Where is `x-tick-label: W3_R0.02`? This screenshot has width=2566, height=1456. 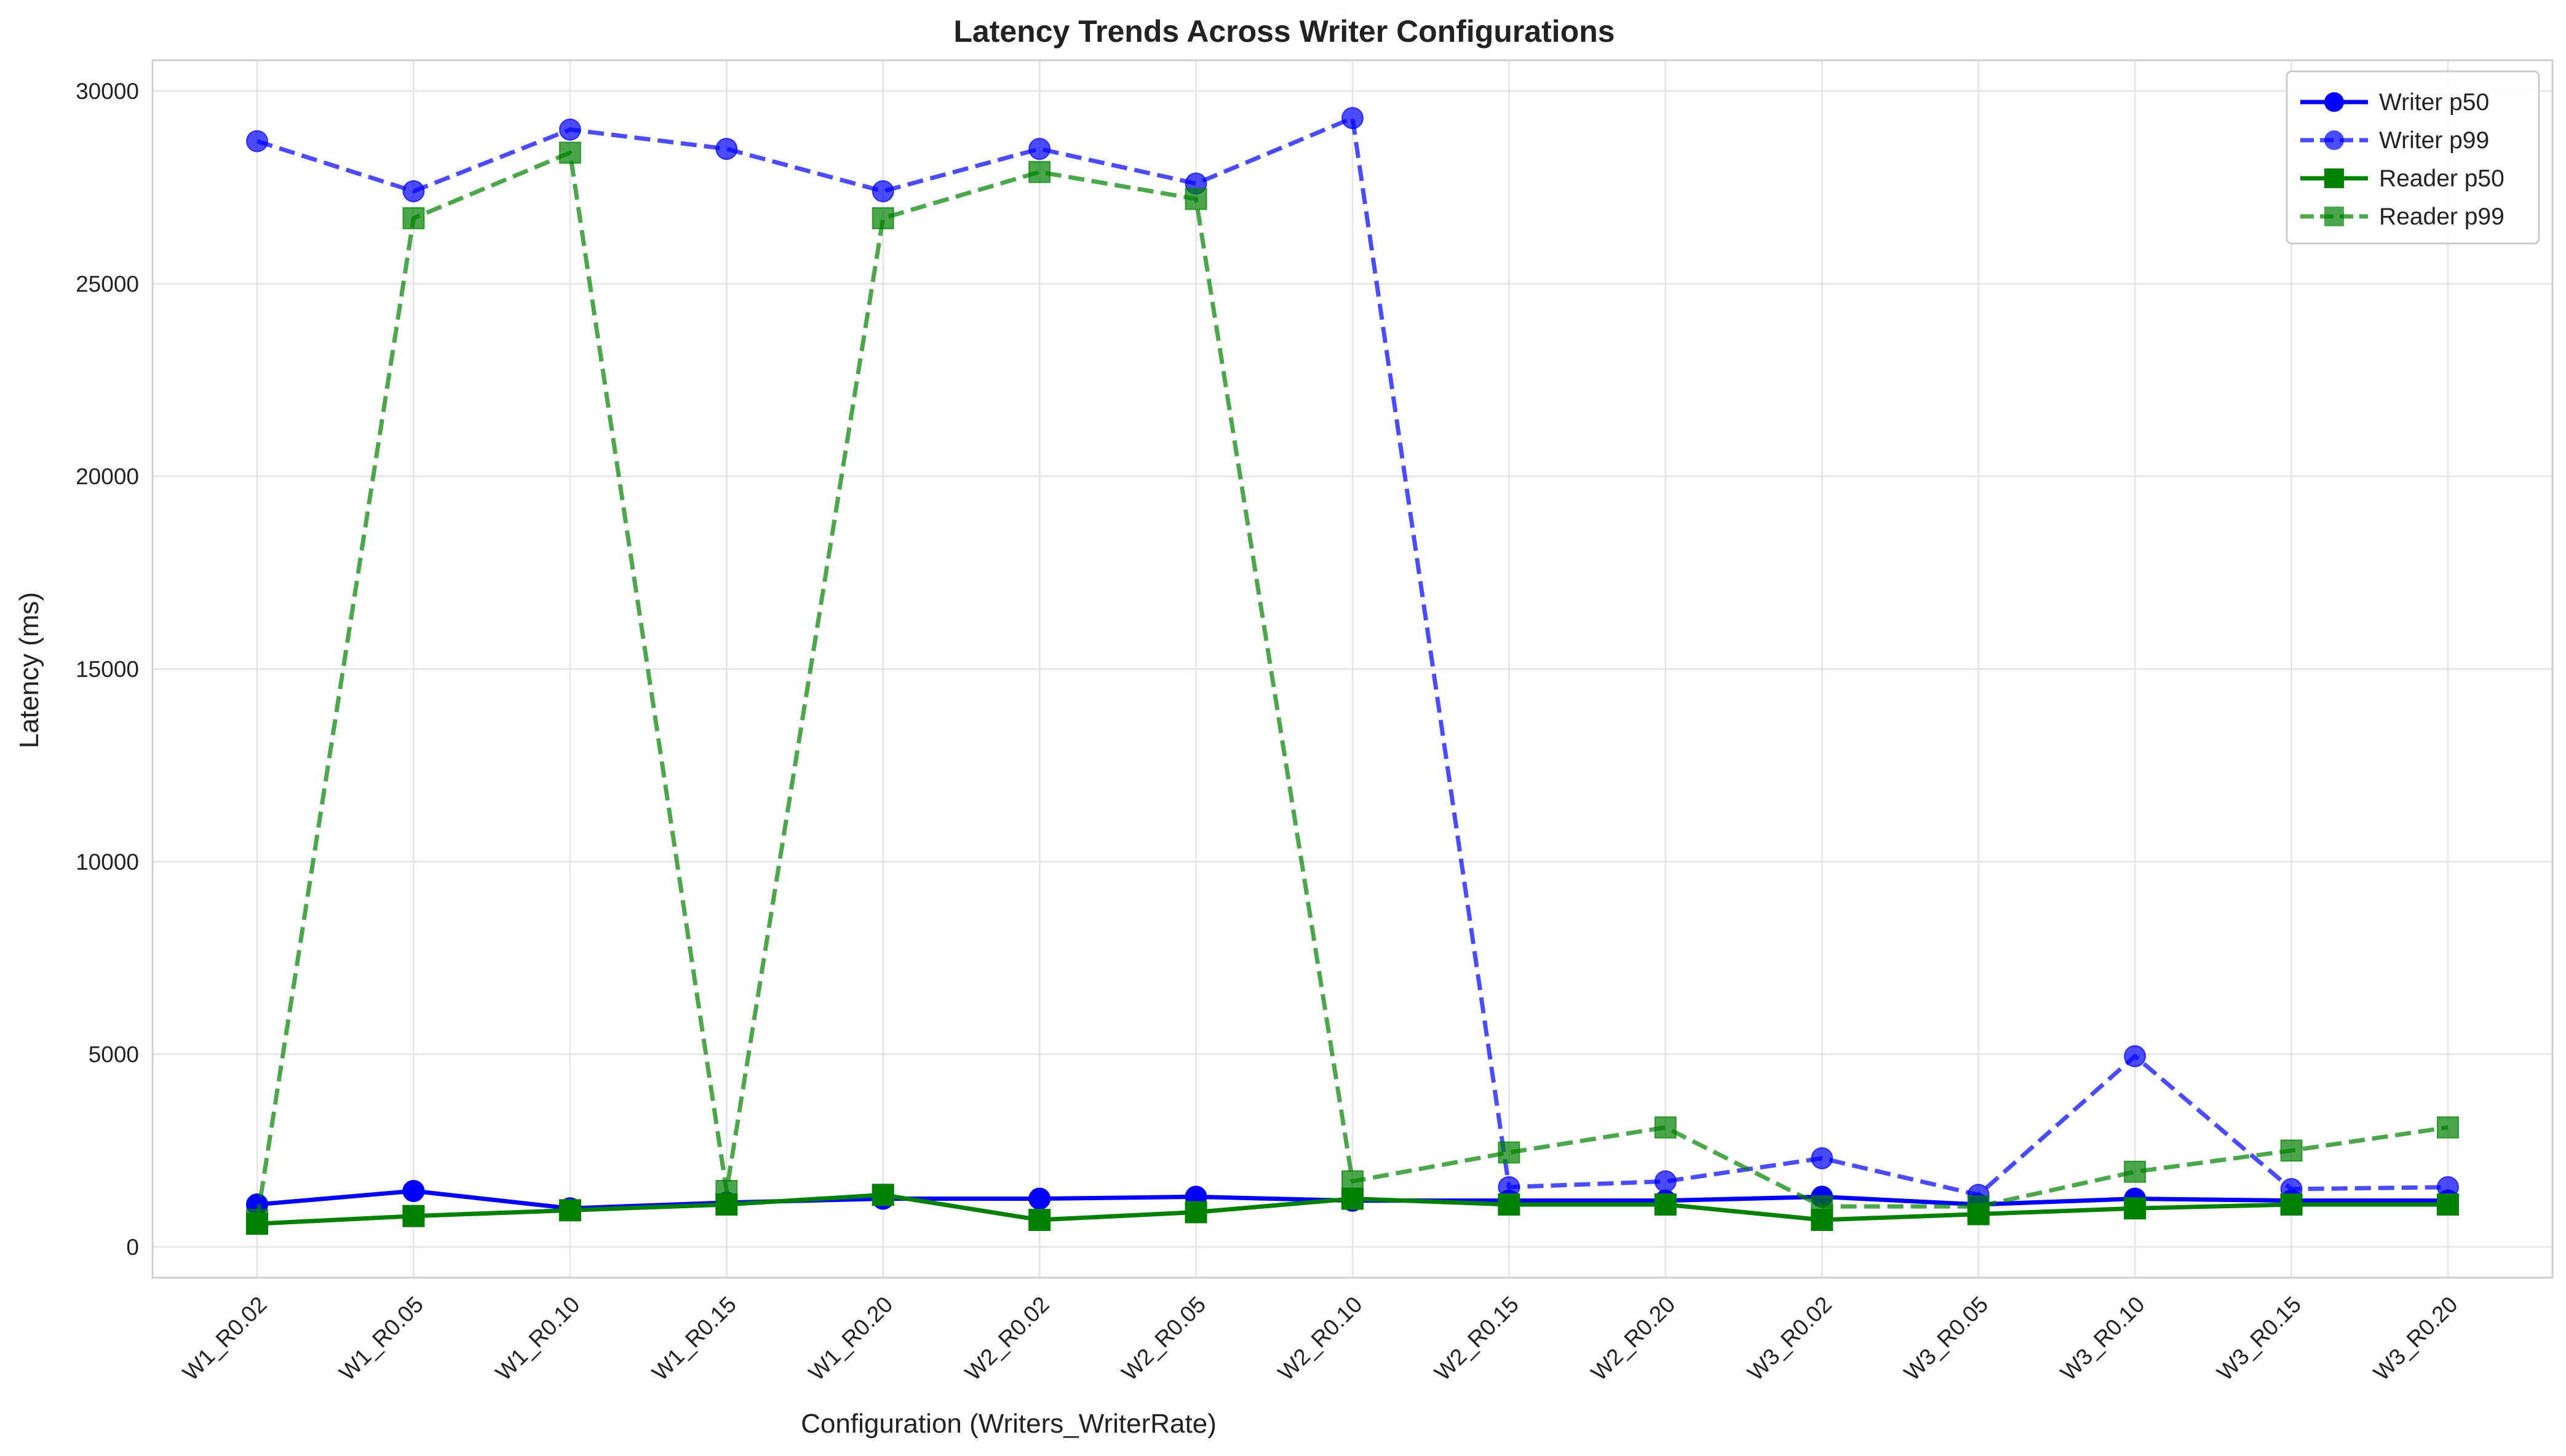 x-tick-label: W3_R0.02 is located at coordinates (1789, 1339).